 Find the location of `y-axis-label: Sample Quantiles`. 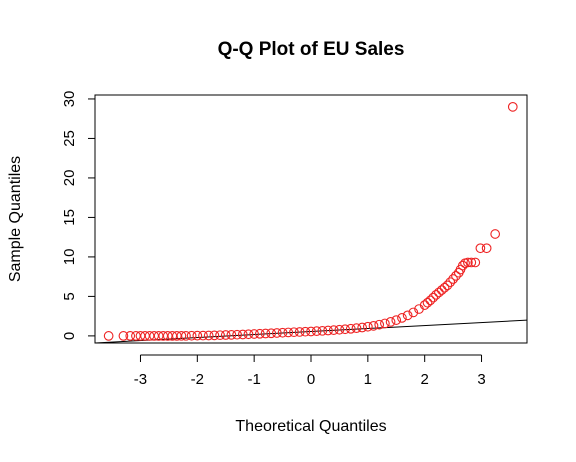

y-axis-label: Sample Quantiles is located at coordinates (15, 219).